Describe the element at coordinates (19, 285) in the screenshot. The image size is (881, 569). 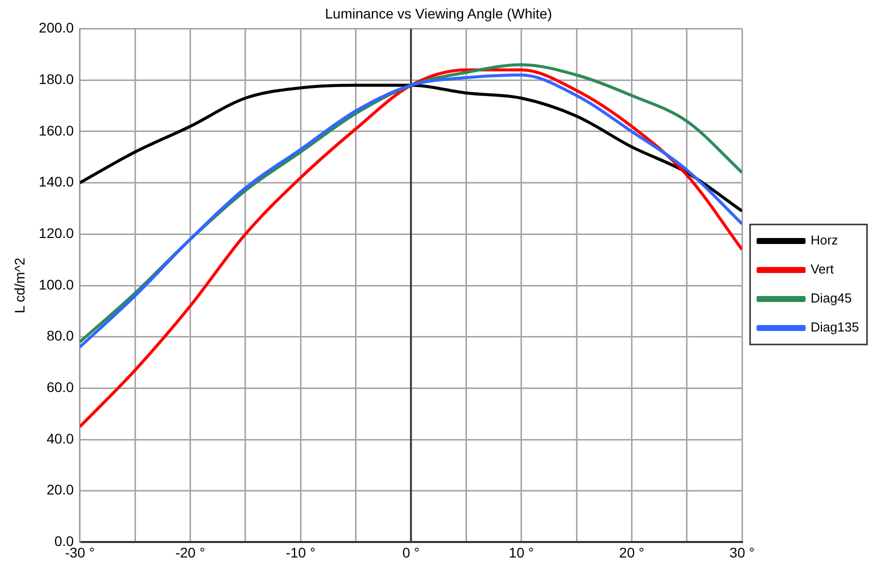
I see `y-axis-title: L cd/m^2` at that location.